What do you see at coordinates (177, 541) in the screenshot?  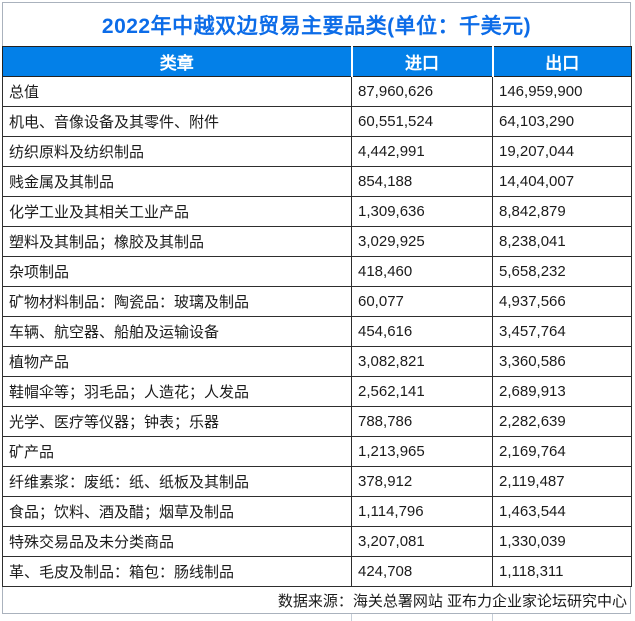 I see `category-cell: 特殊交易品及未分类商品` at bounding box center [177, 541].